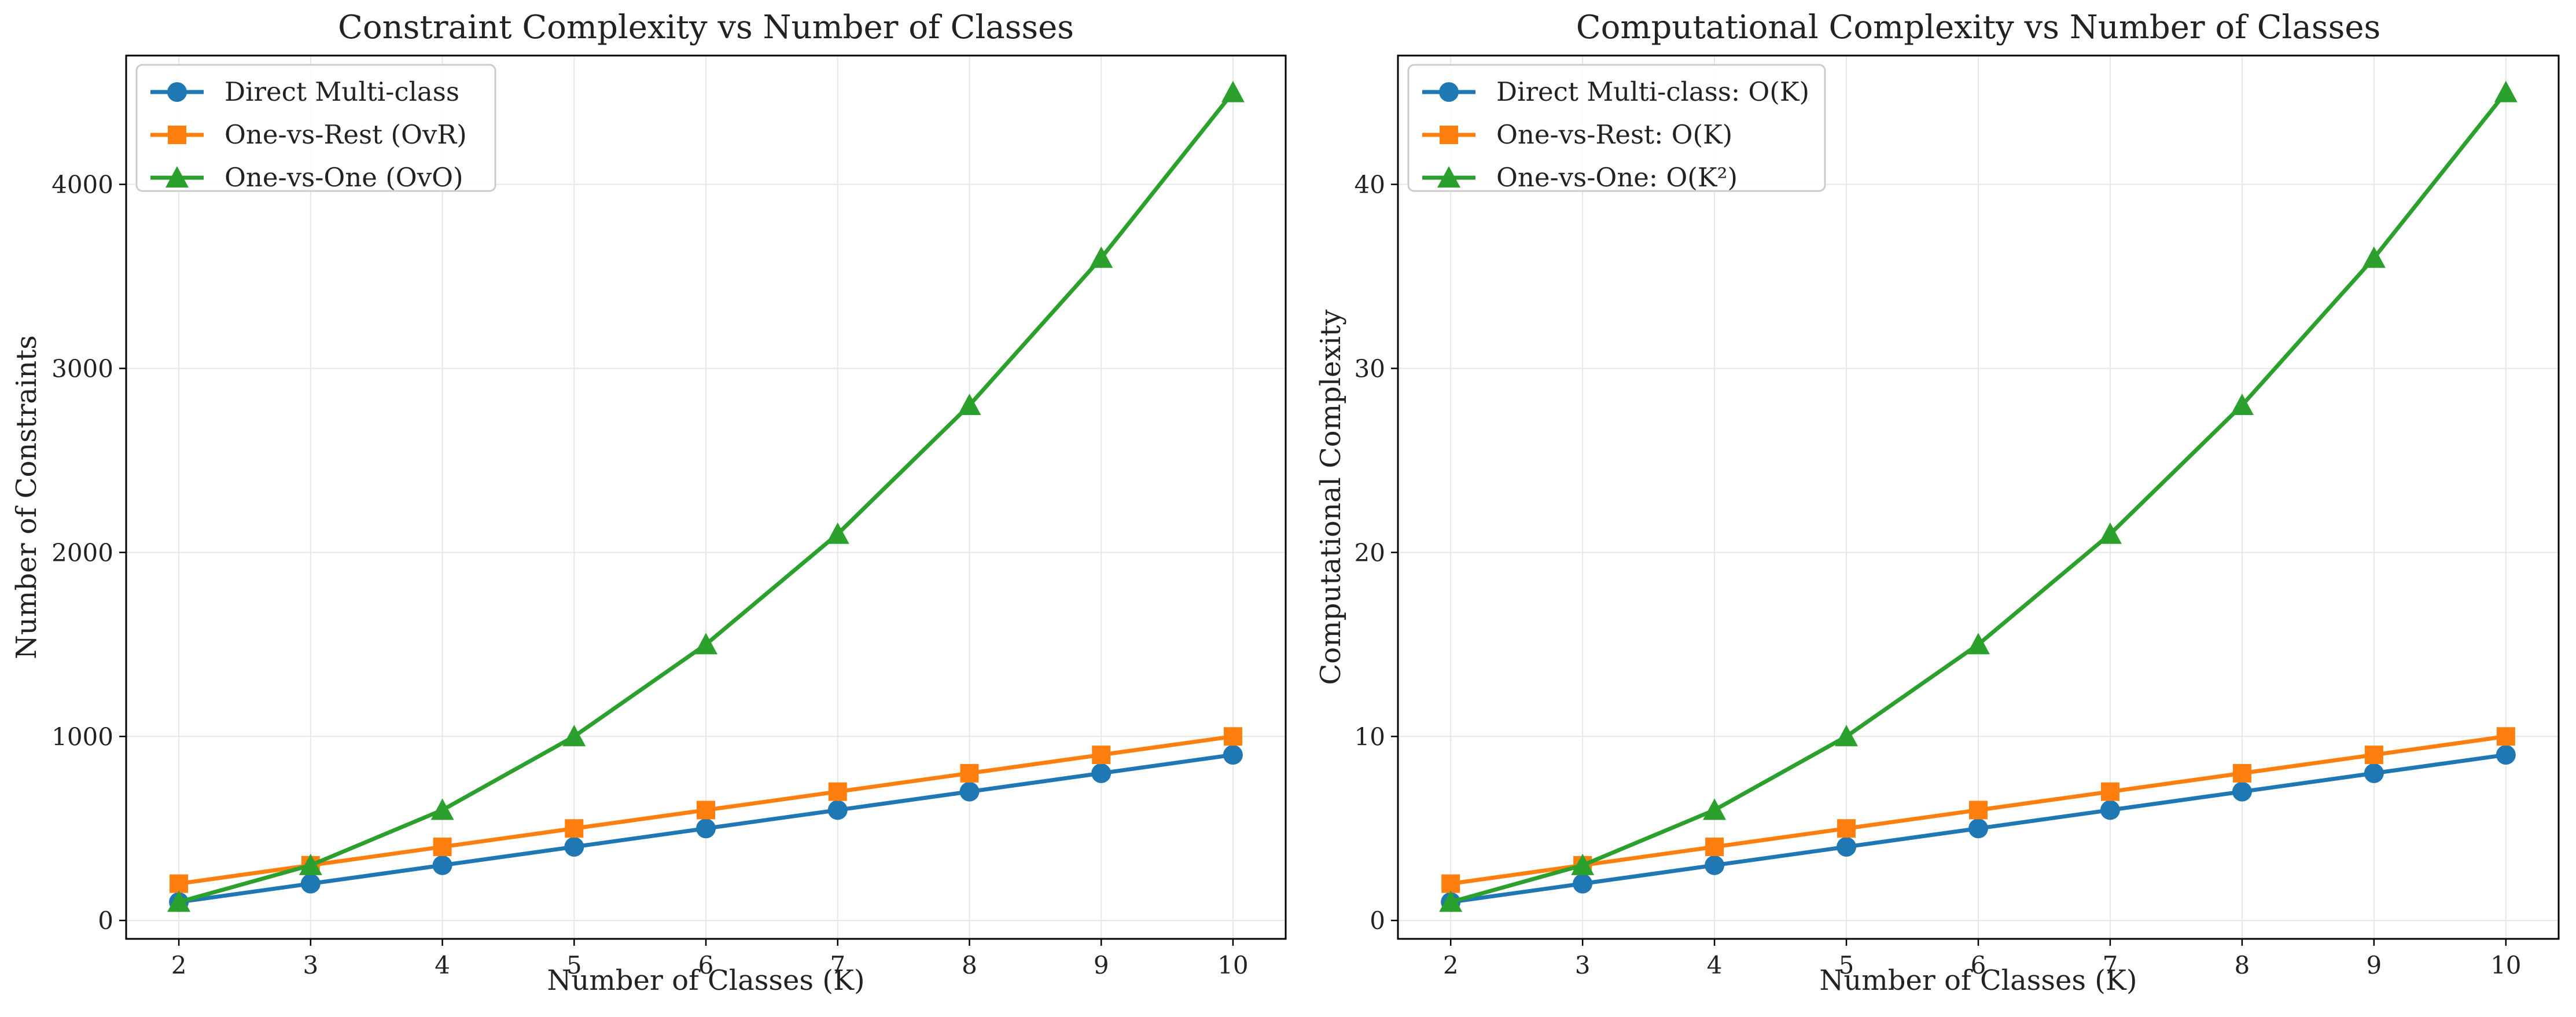 The height and width of the screenshot is (1017, 2576). What do you see at coordinates (1370, 368) in the screenshot?
I see `y-tick-label: 30` at bounding box center [1370, 368].